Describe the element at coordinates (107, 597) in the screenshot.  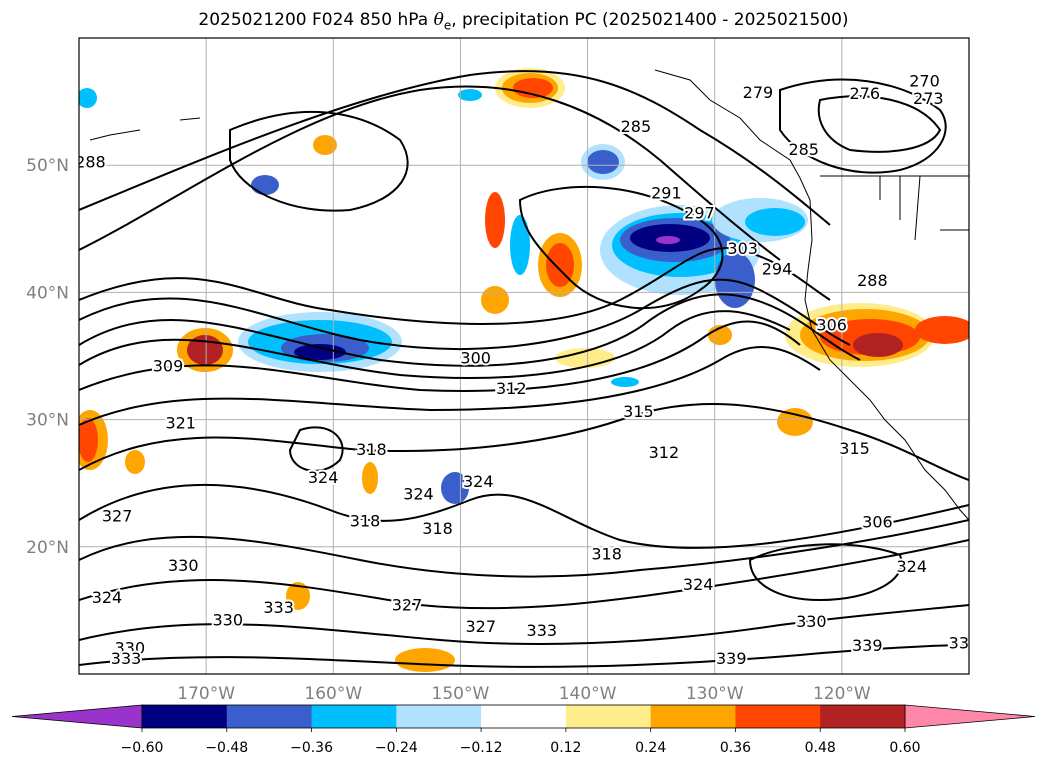
I see `contour-label-31: 324` at that location.